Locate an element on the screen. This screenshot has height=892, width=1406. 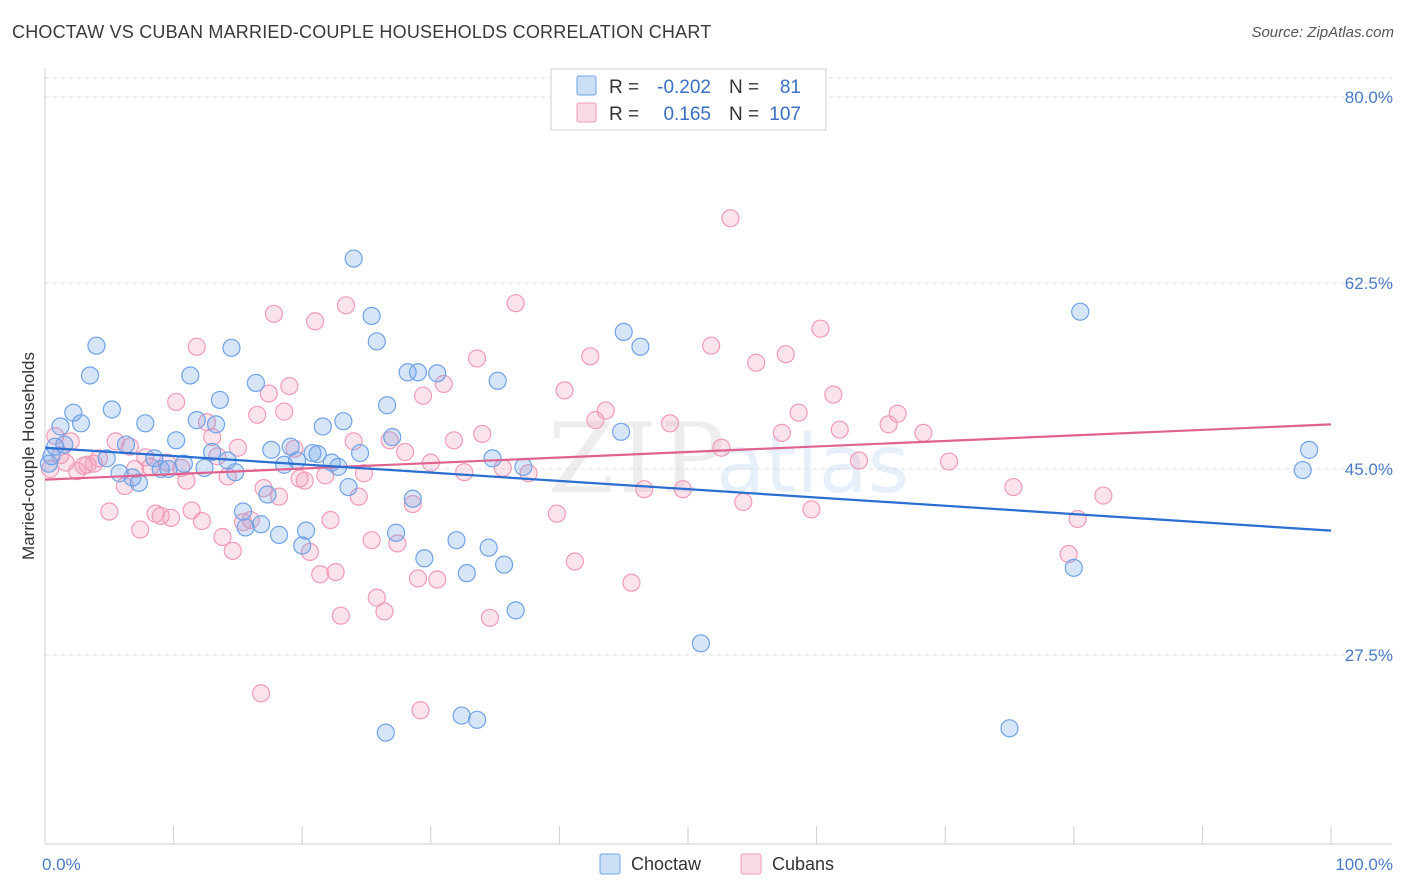
x-tick-labels: 0.0% 100.0% is located at coordinates (717, 864).